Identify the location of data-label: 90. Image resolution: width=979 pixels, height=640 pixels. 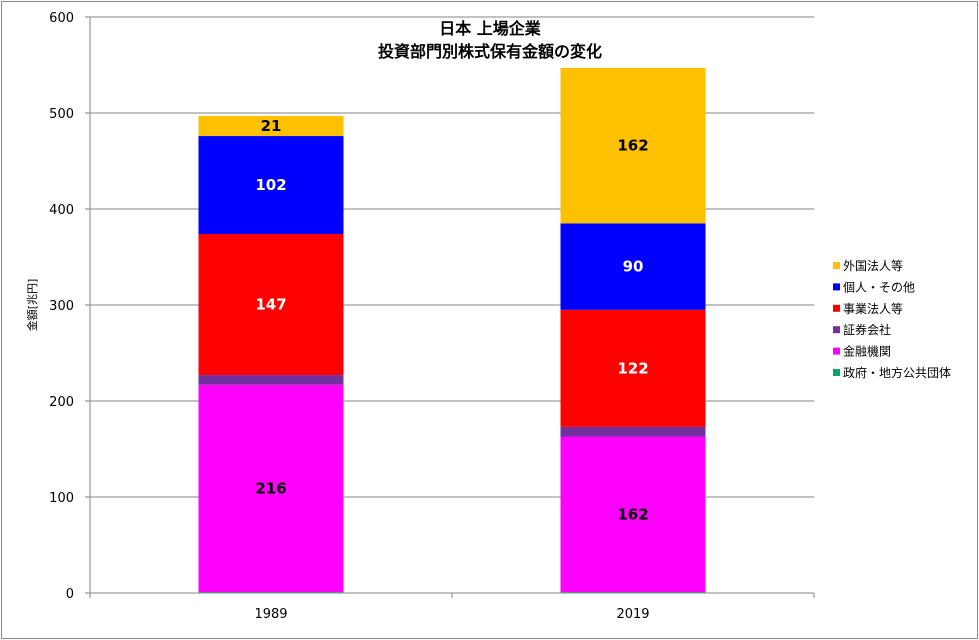
(633, 267).